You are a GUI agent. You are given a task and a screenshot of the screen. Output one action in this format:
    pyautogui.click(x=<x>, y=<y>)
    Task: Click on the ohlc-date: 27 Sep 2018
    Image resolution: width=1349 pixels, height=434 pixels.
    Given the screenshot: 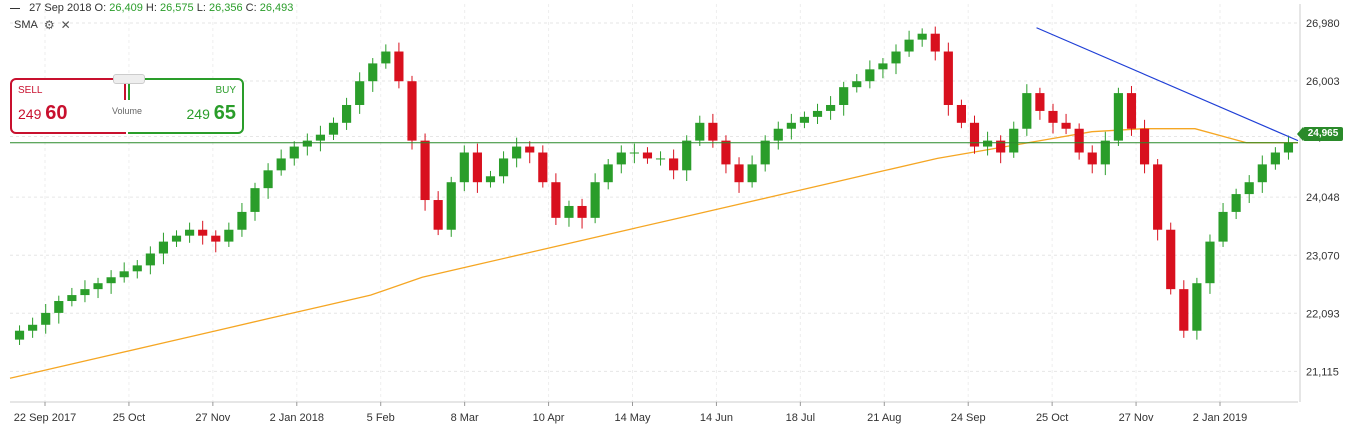 What is the action you would take?
    pyautogui.click(x=60, y=8)
    